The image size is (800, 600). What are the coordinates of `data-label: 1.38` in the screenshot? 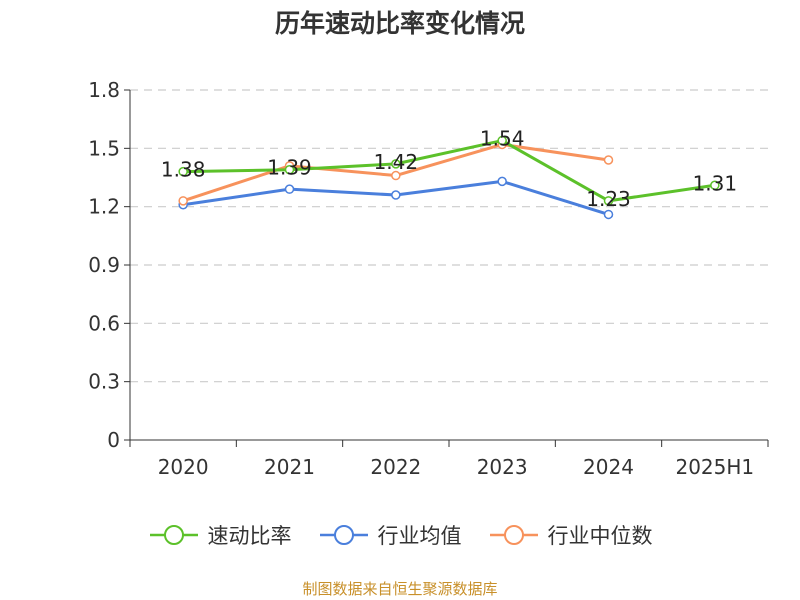 It's located at (183, 170).